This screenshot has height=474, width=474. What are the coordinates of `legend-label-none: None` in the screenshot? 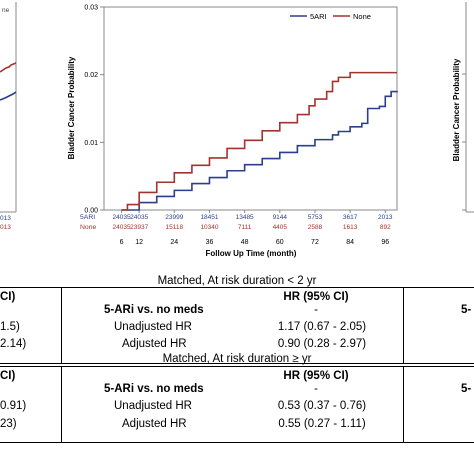 It's located at (362, 16).